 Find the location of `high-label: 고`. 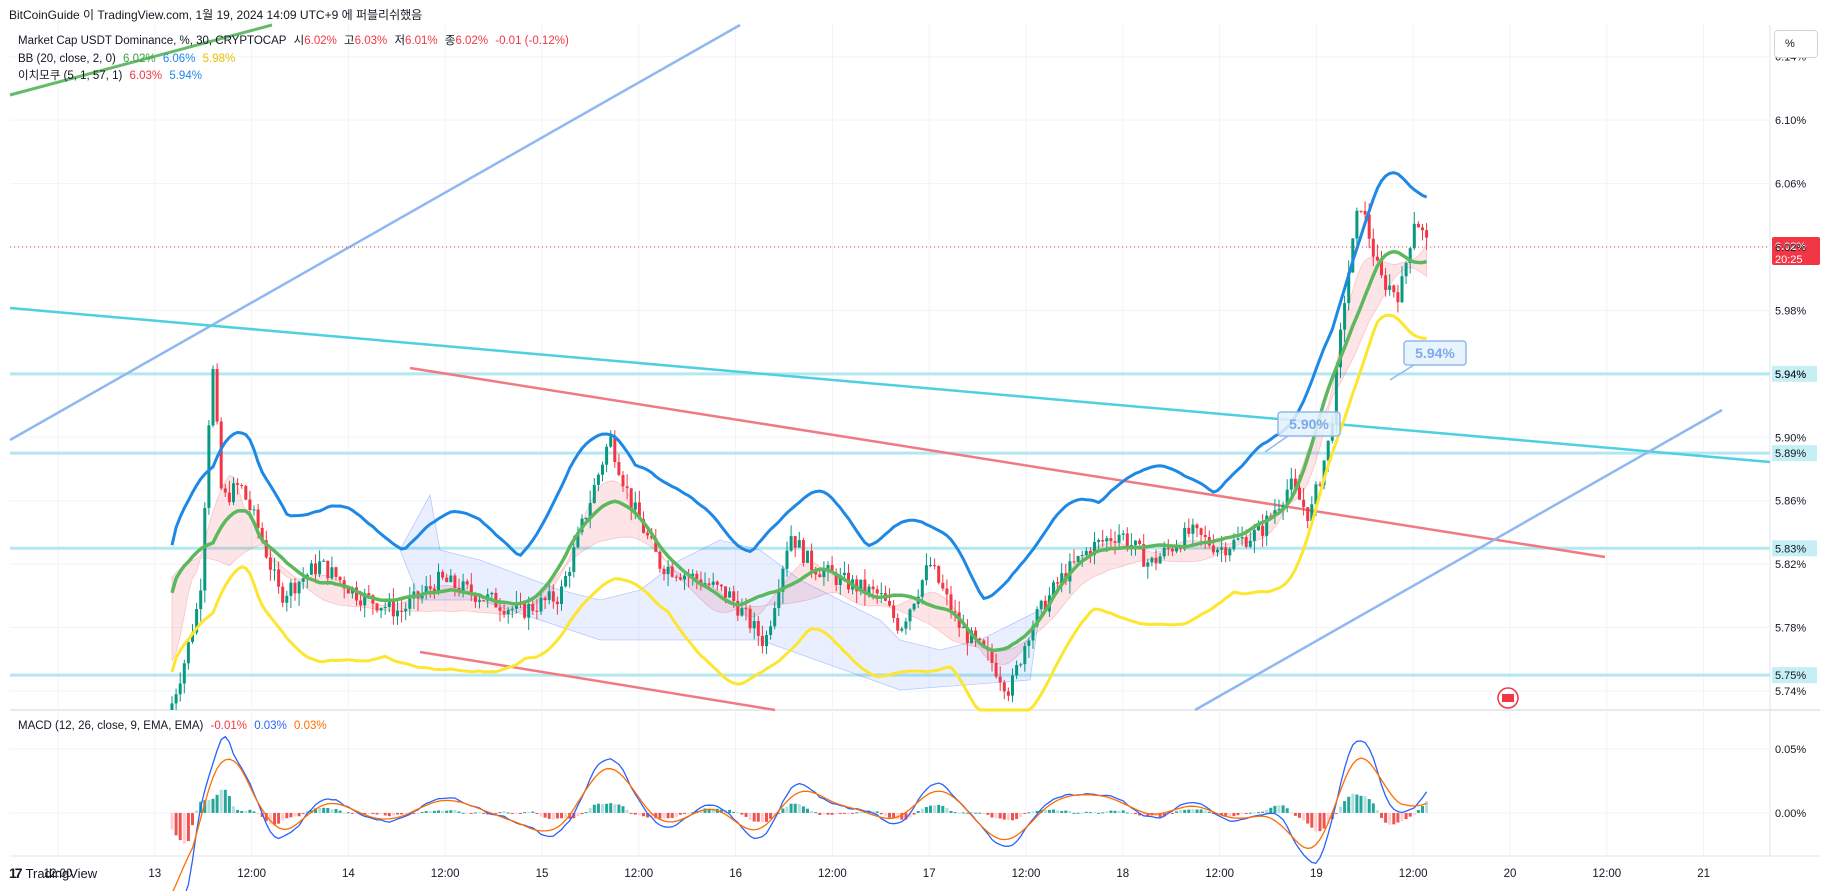

high-label: 고 is located at coordinates (349, 41).